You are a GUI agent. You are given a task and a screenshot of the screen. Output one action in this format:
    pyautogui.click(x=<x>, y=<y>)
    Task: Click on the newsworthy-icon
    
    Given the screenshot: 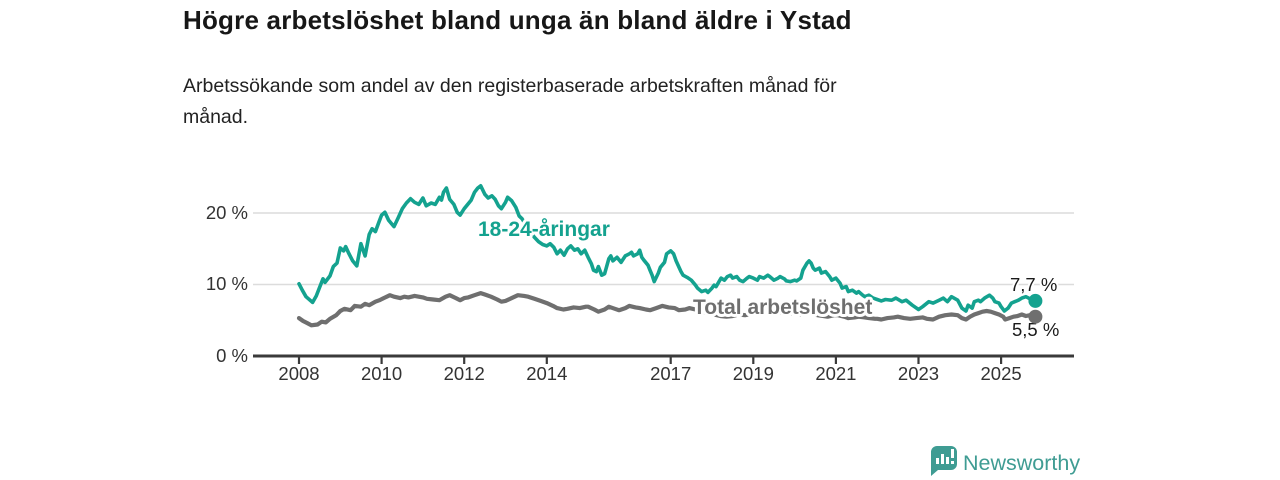 What is the action you would take?
    pyautogui.click(x=944, y=461)
    